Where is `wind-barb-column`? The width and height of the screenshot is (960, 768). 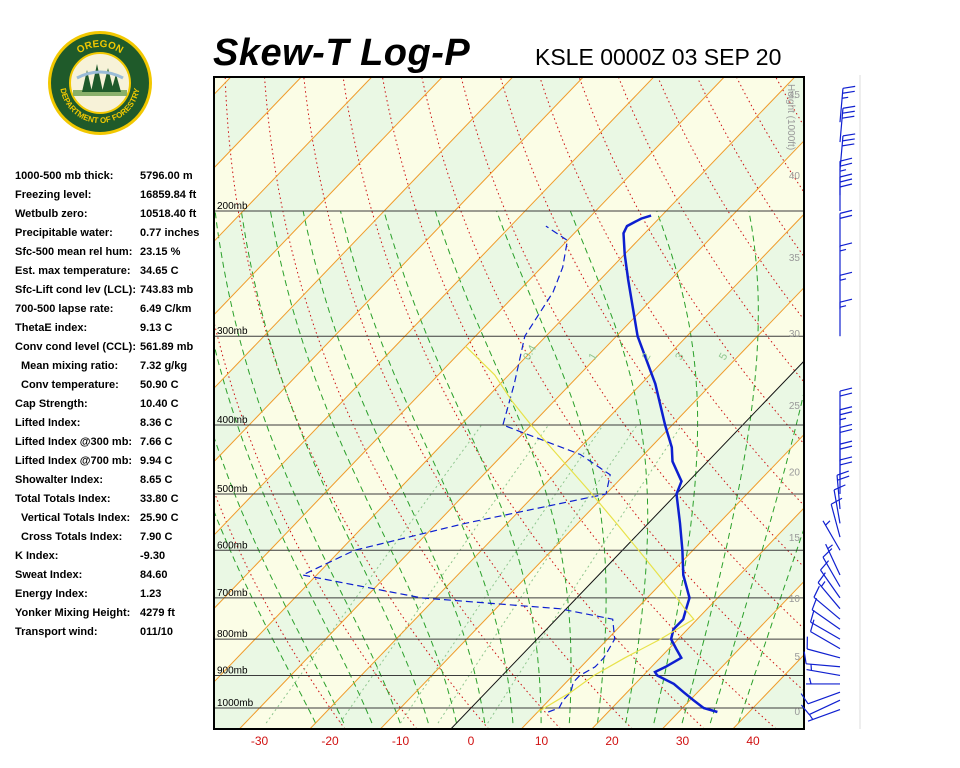
wind-barb-column is located at coordinates (830, 402).